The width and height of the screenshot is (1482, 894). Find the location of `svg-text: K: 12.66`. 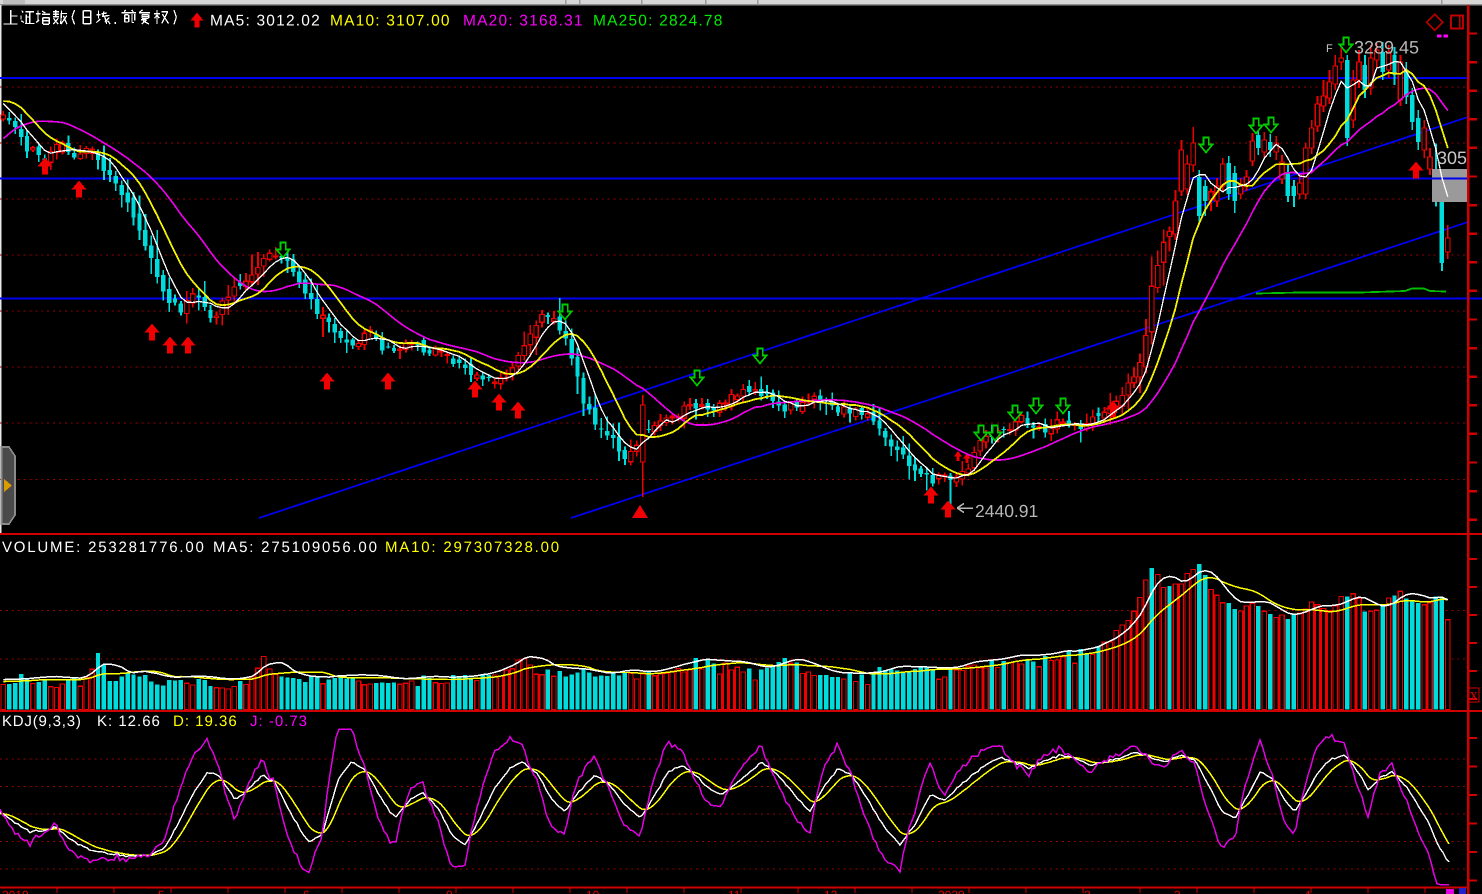

svg-text: K: 12.66 is located at coordinates (129, 721).